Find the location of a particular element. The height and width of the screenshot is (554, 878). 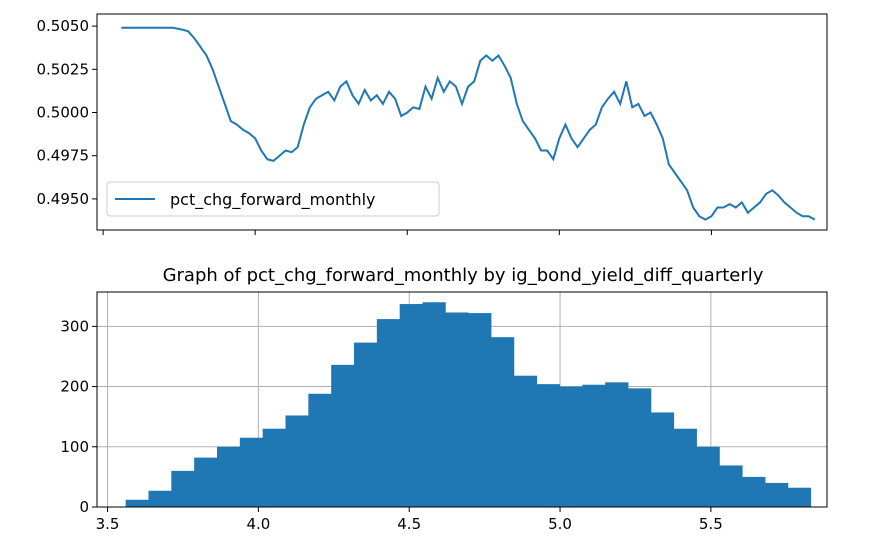

legend-box is located at coordinates (273, 199).